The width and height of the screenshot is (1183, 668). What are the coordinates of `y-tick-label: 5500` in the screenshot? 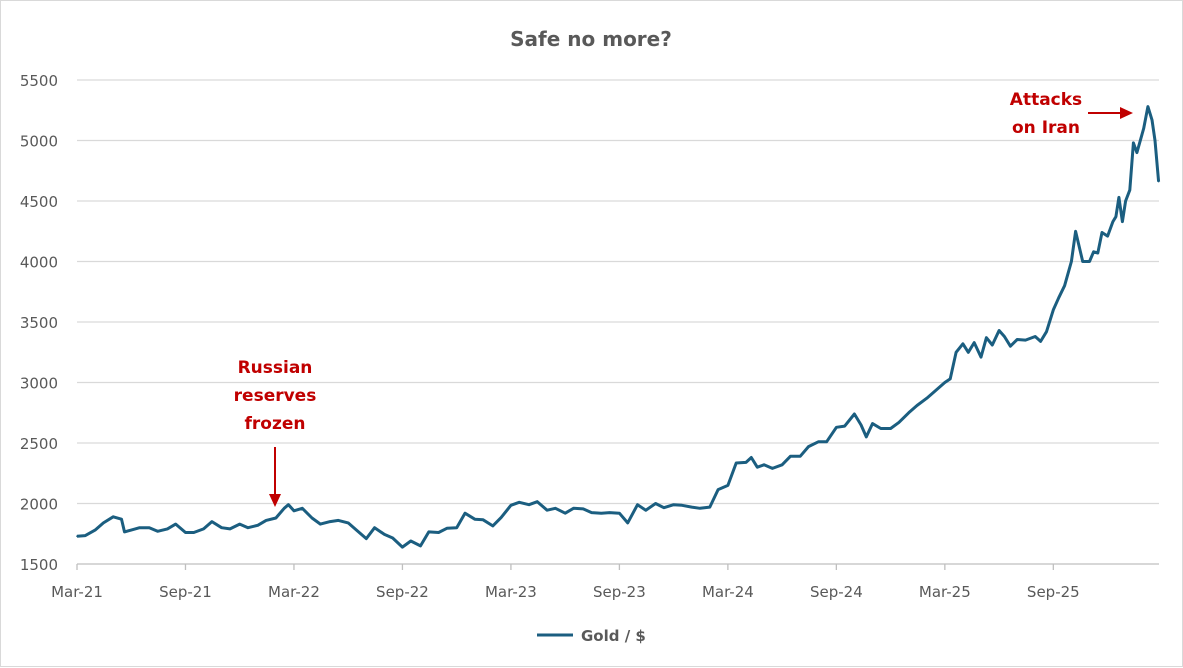 It's located at (39, 81).